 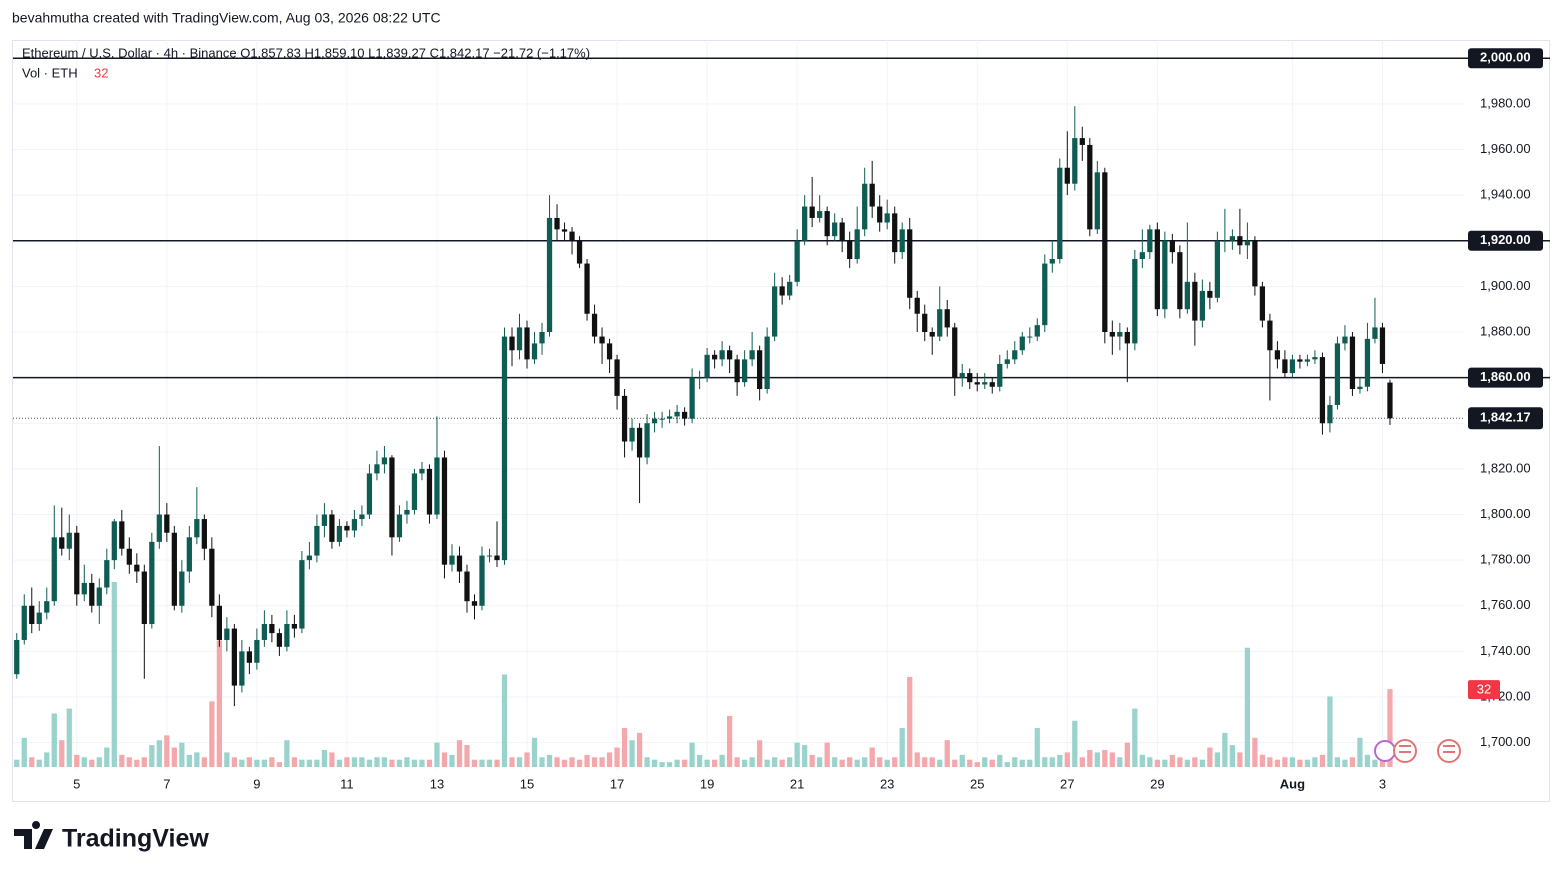 What do you see at coordinates (1505, 418) in the screenshot?
I see `last-price-bg` at bounding box center [1505, 418].